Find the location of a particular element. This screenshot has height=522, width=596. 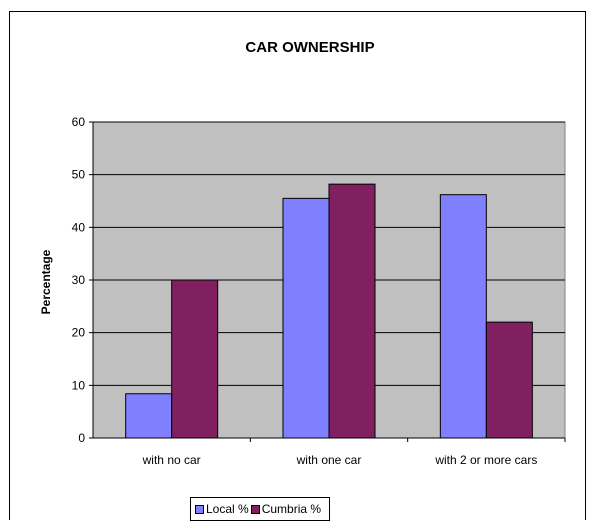

legend-item-cumbria: Cumbria % is located at coordinates (286, 509).